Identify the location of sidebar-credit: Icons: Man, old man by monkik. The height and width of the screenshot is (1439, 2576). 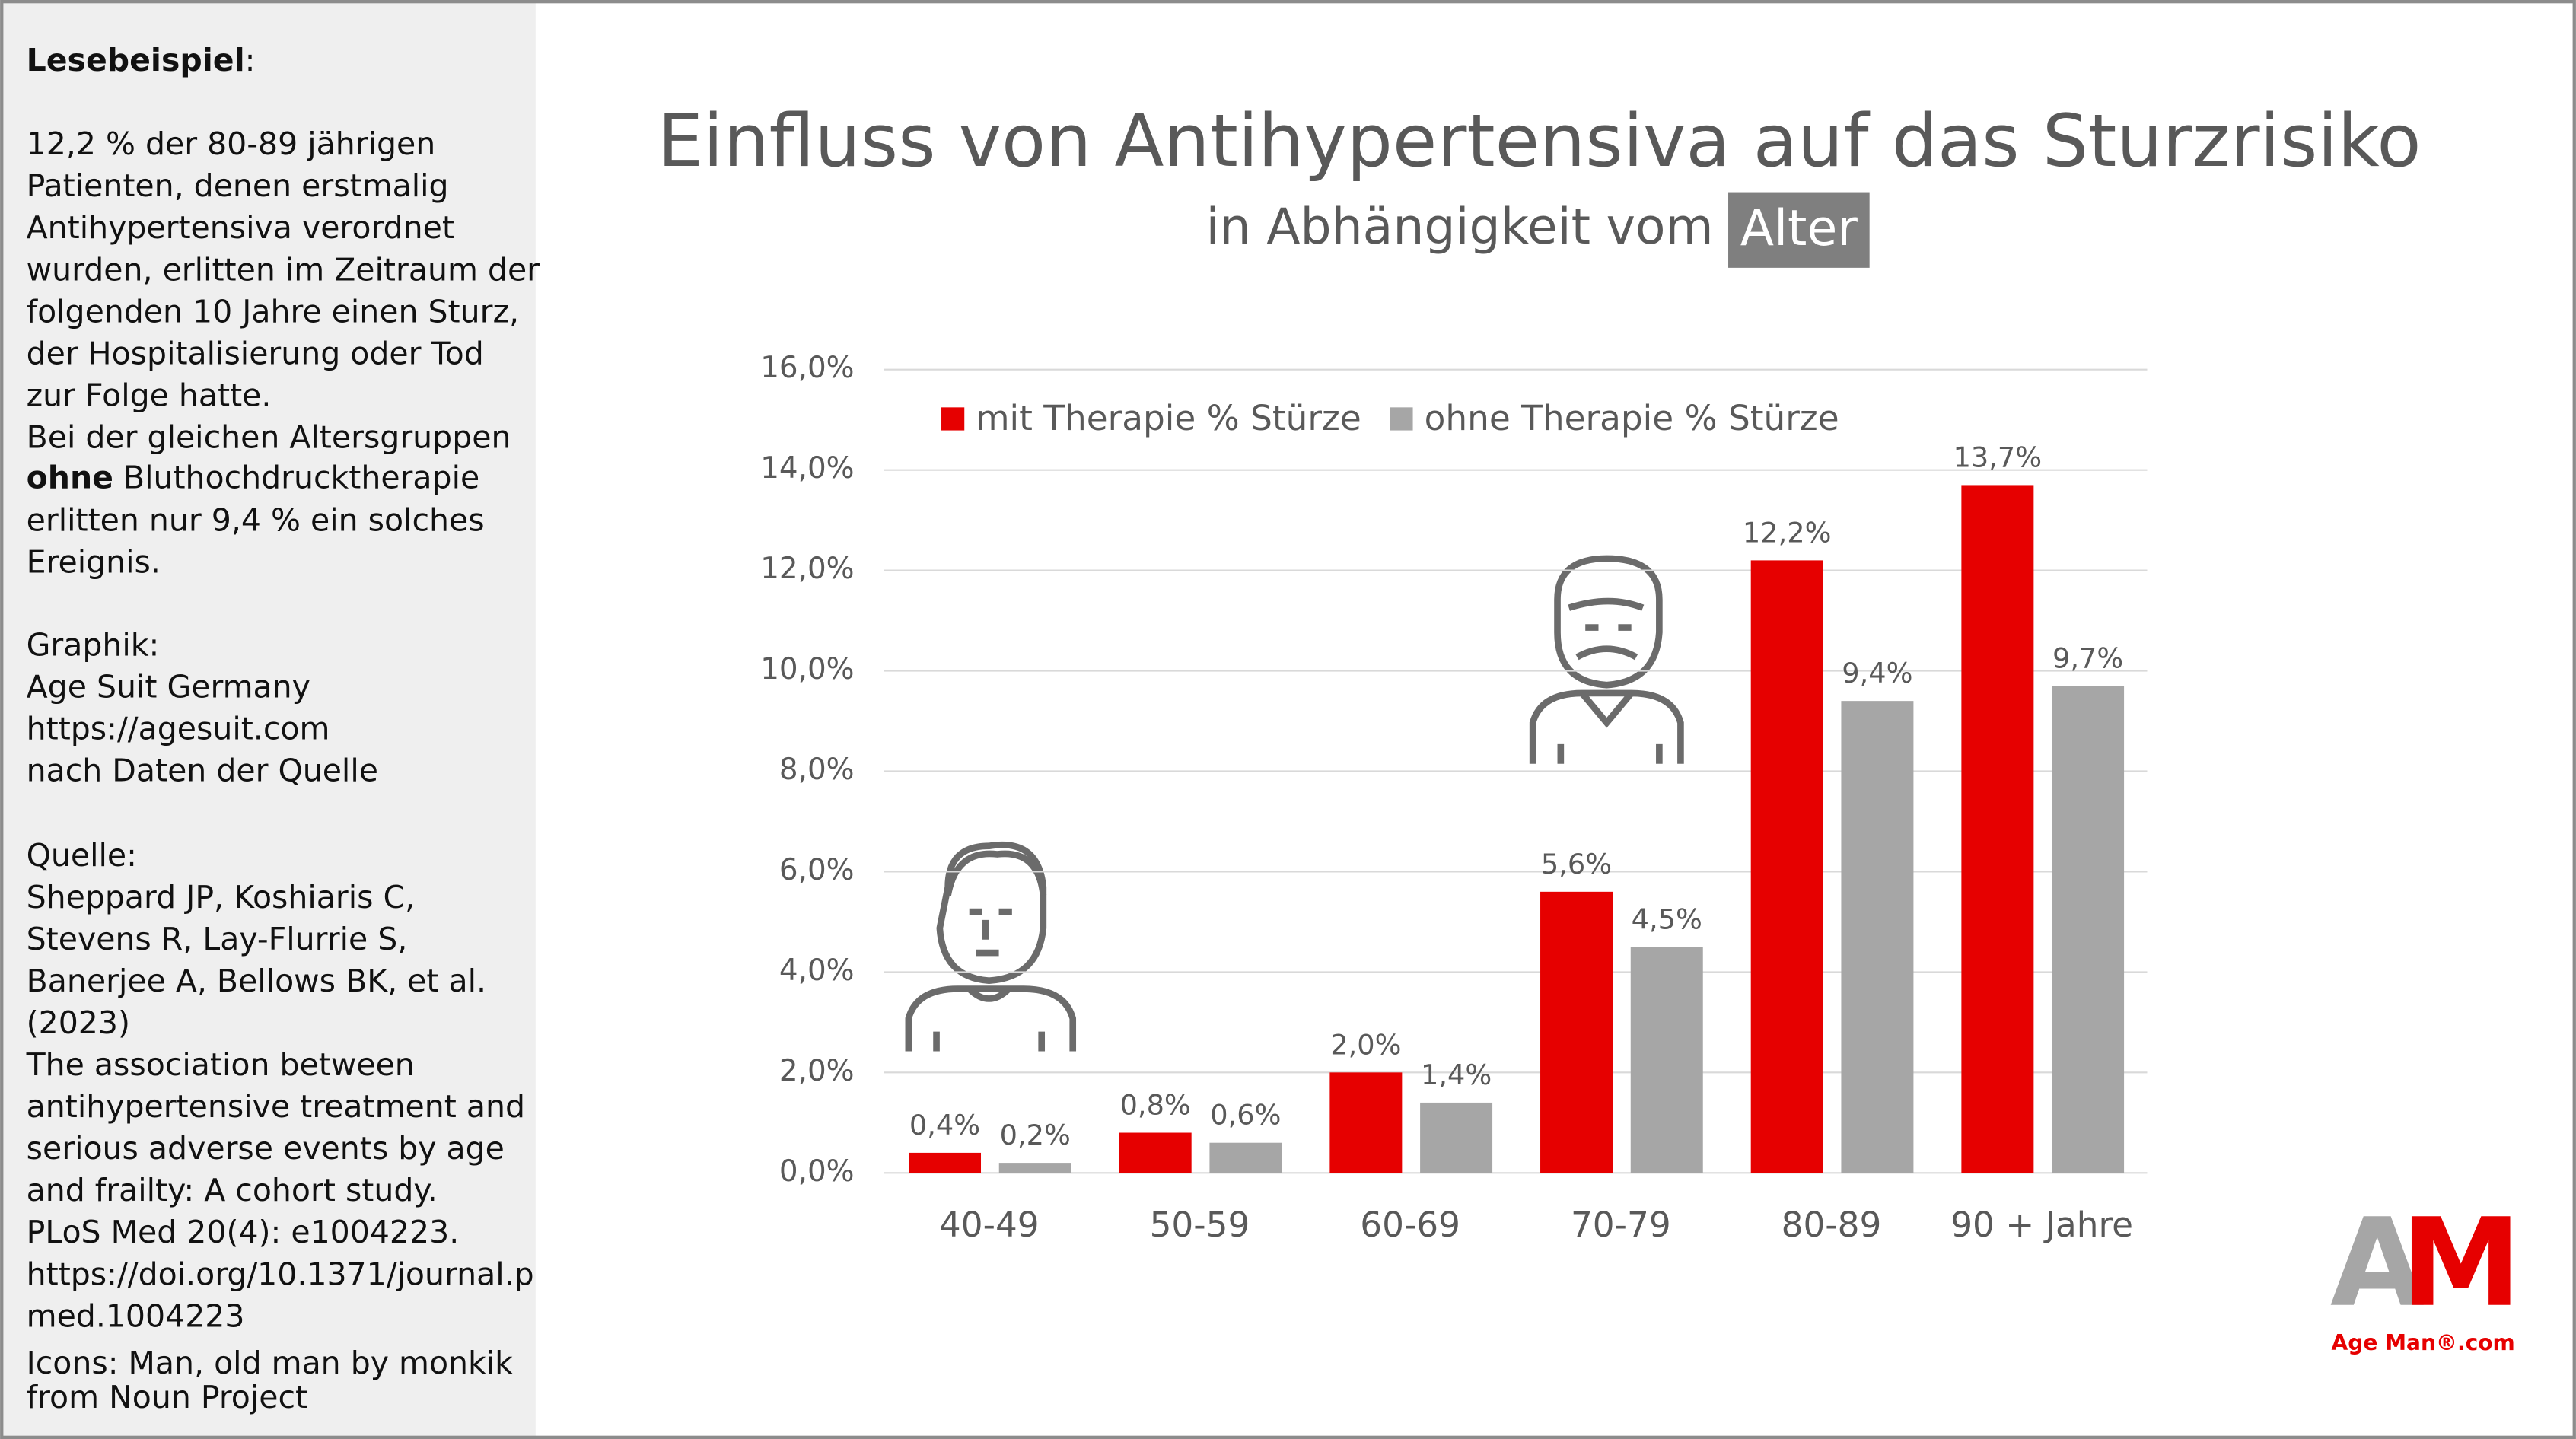
(270, 1363).